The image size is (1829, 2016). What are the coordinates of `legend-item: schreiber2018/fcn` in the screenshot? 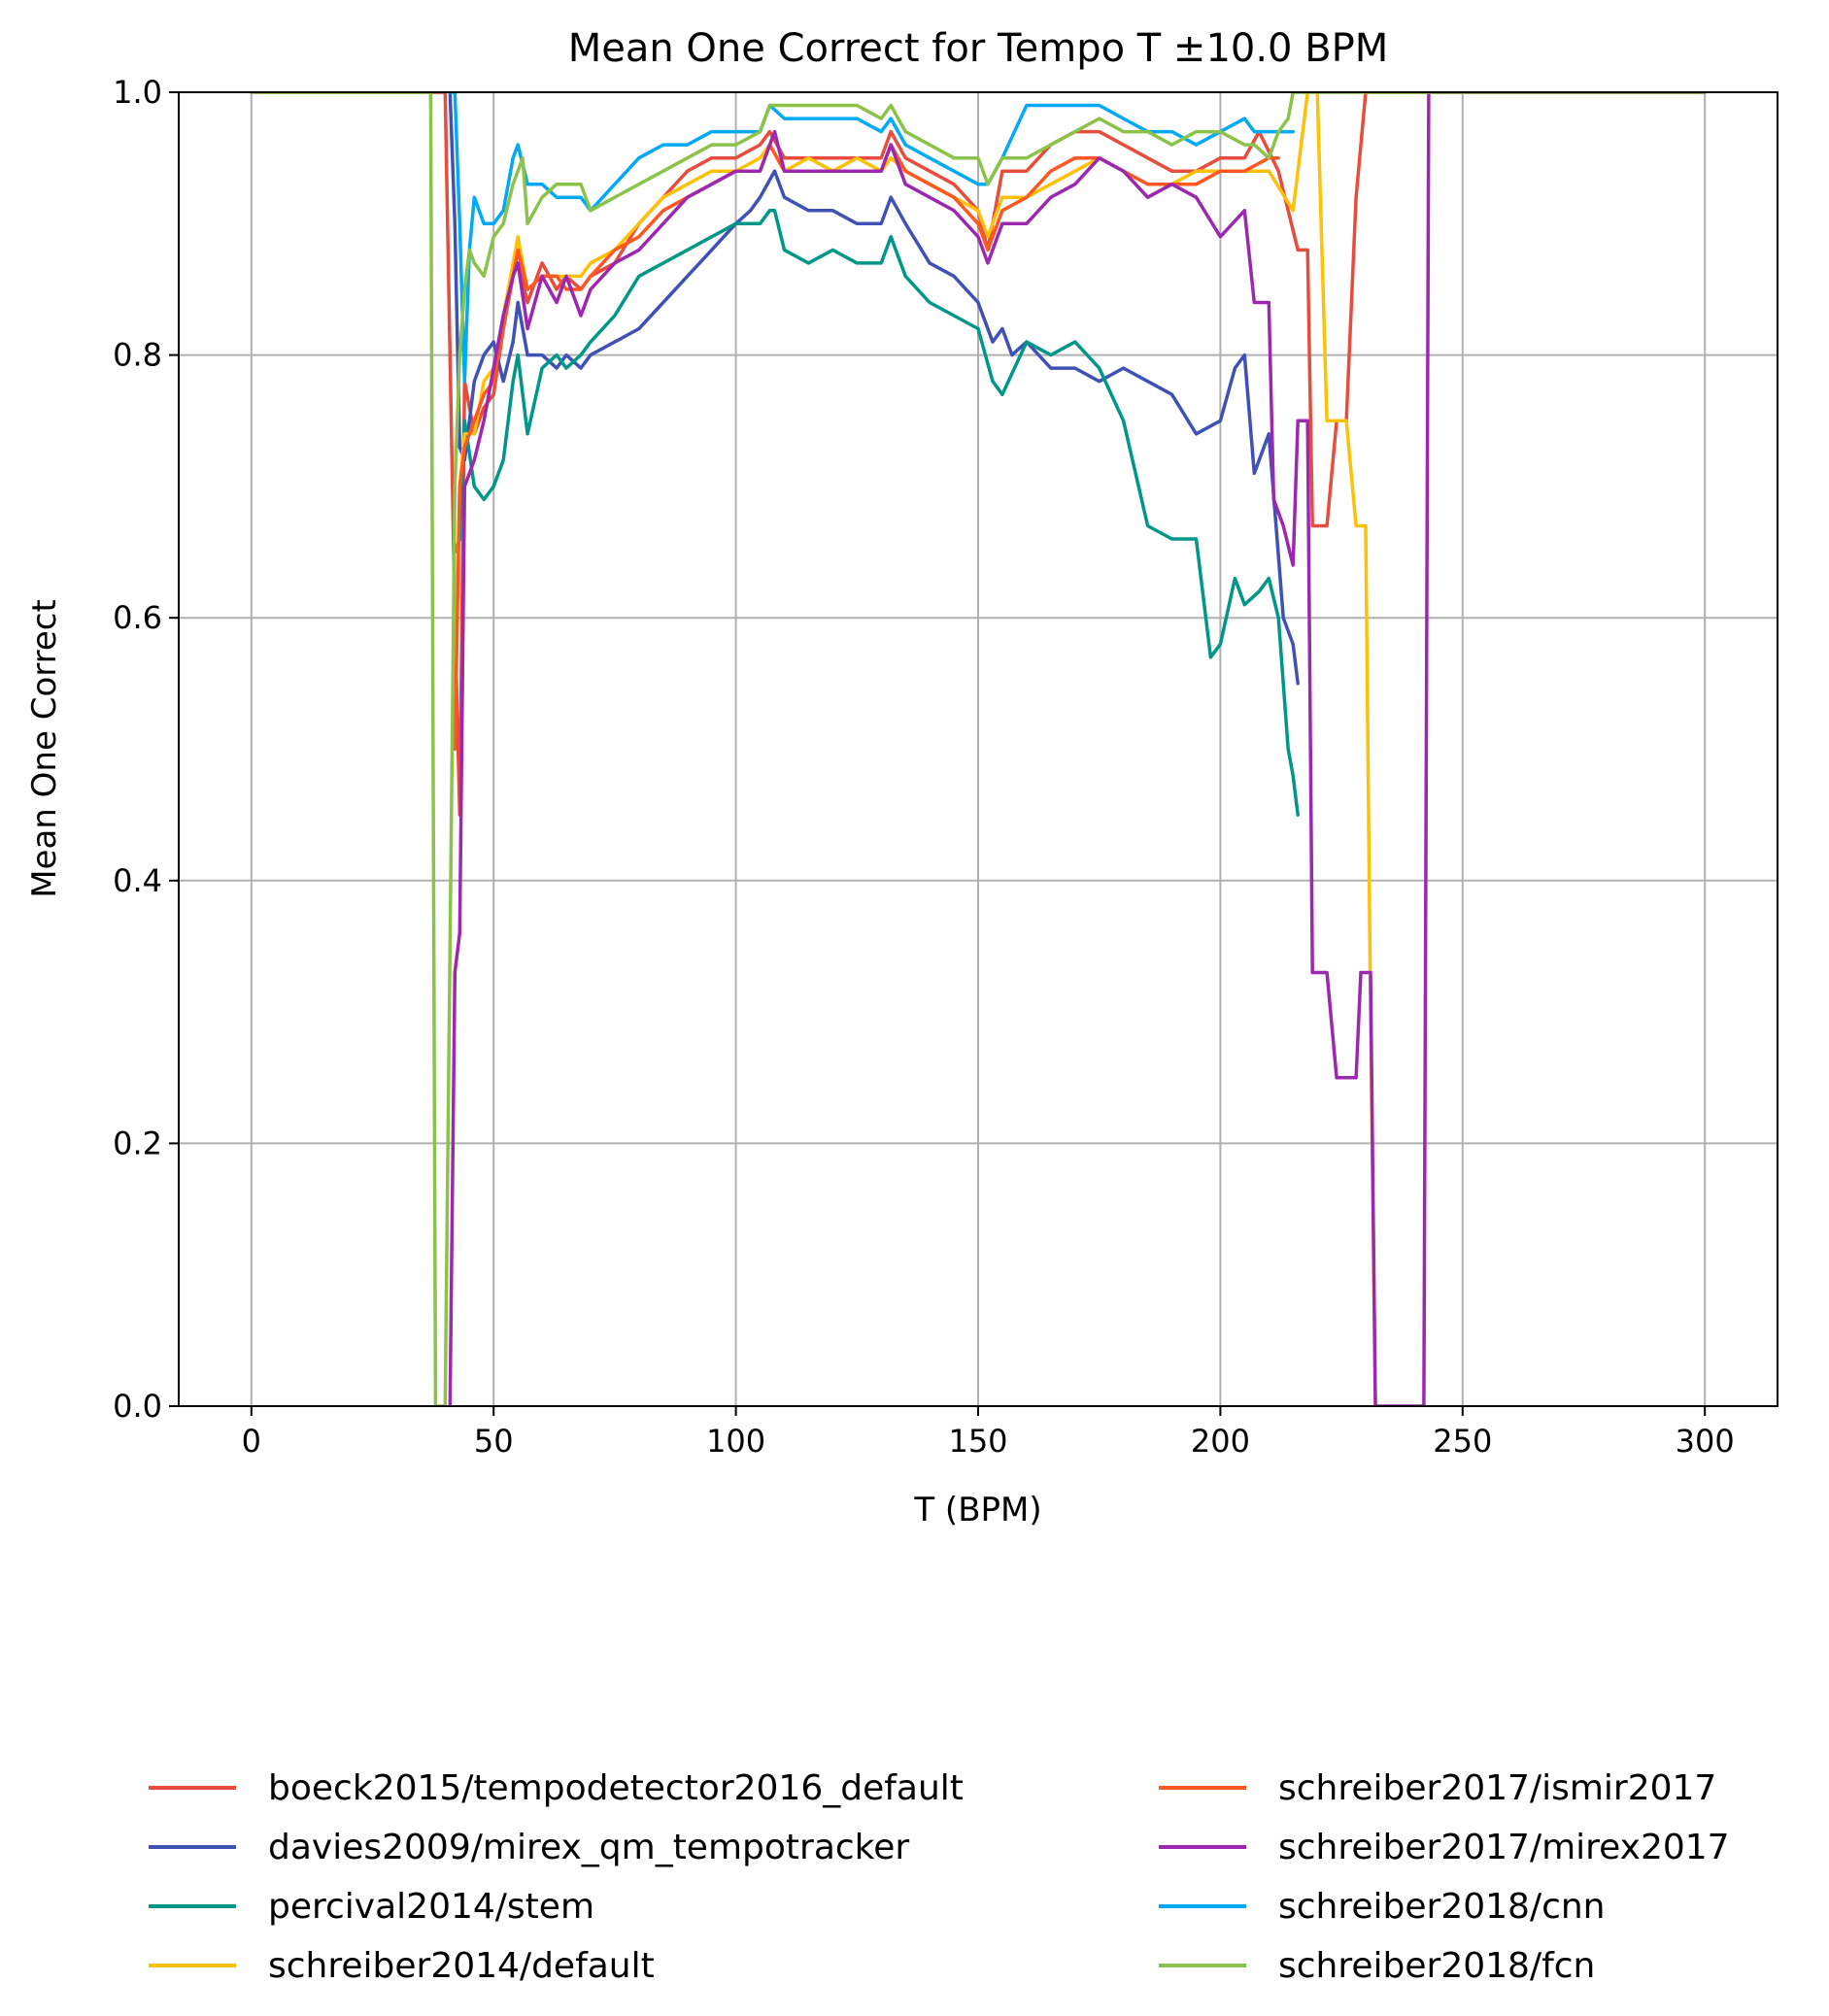 It's located at (1377, 1966).